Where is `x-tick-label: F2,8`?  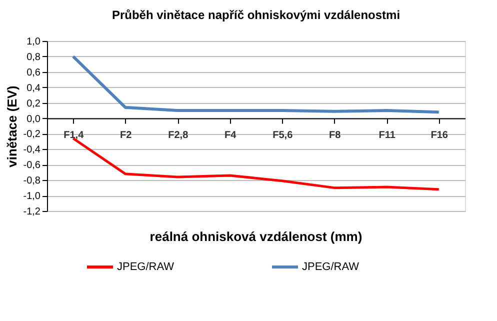 x-tick-label: F2,8 is located at coordinates (178, 135).